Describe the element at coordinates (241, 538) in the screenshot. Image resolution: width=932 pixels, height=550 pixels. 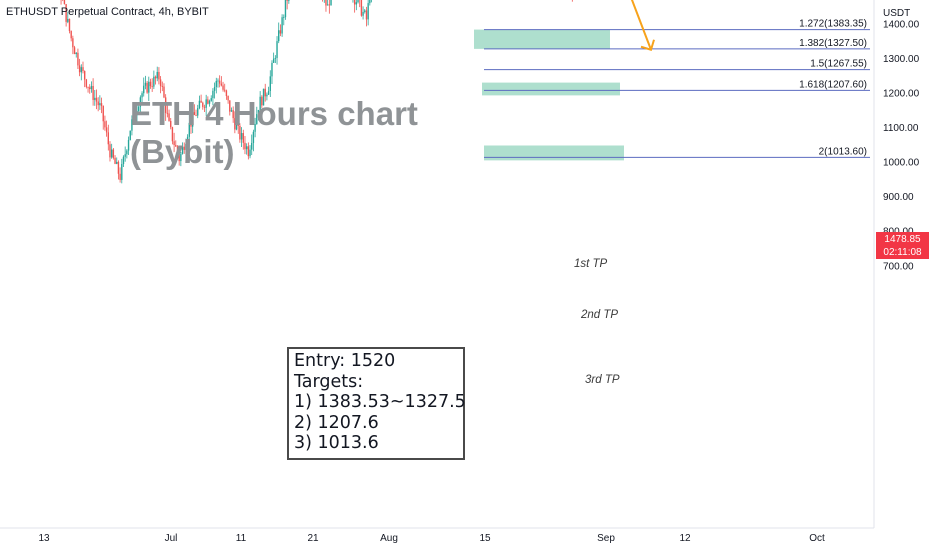
I see `x-tick-label: 11` at that location.